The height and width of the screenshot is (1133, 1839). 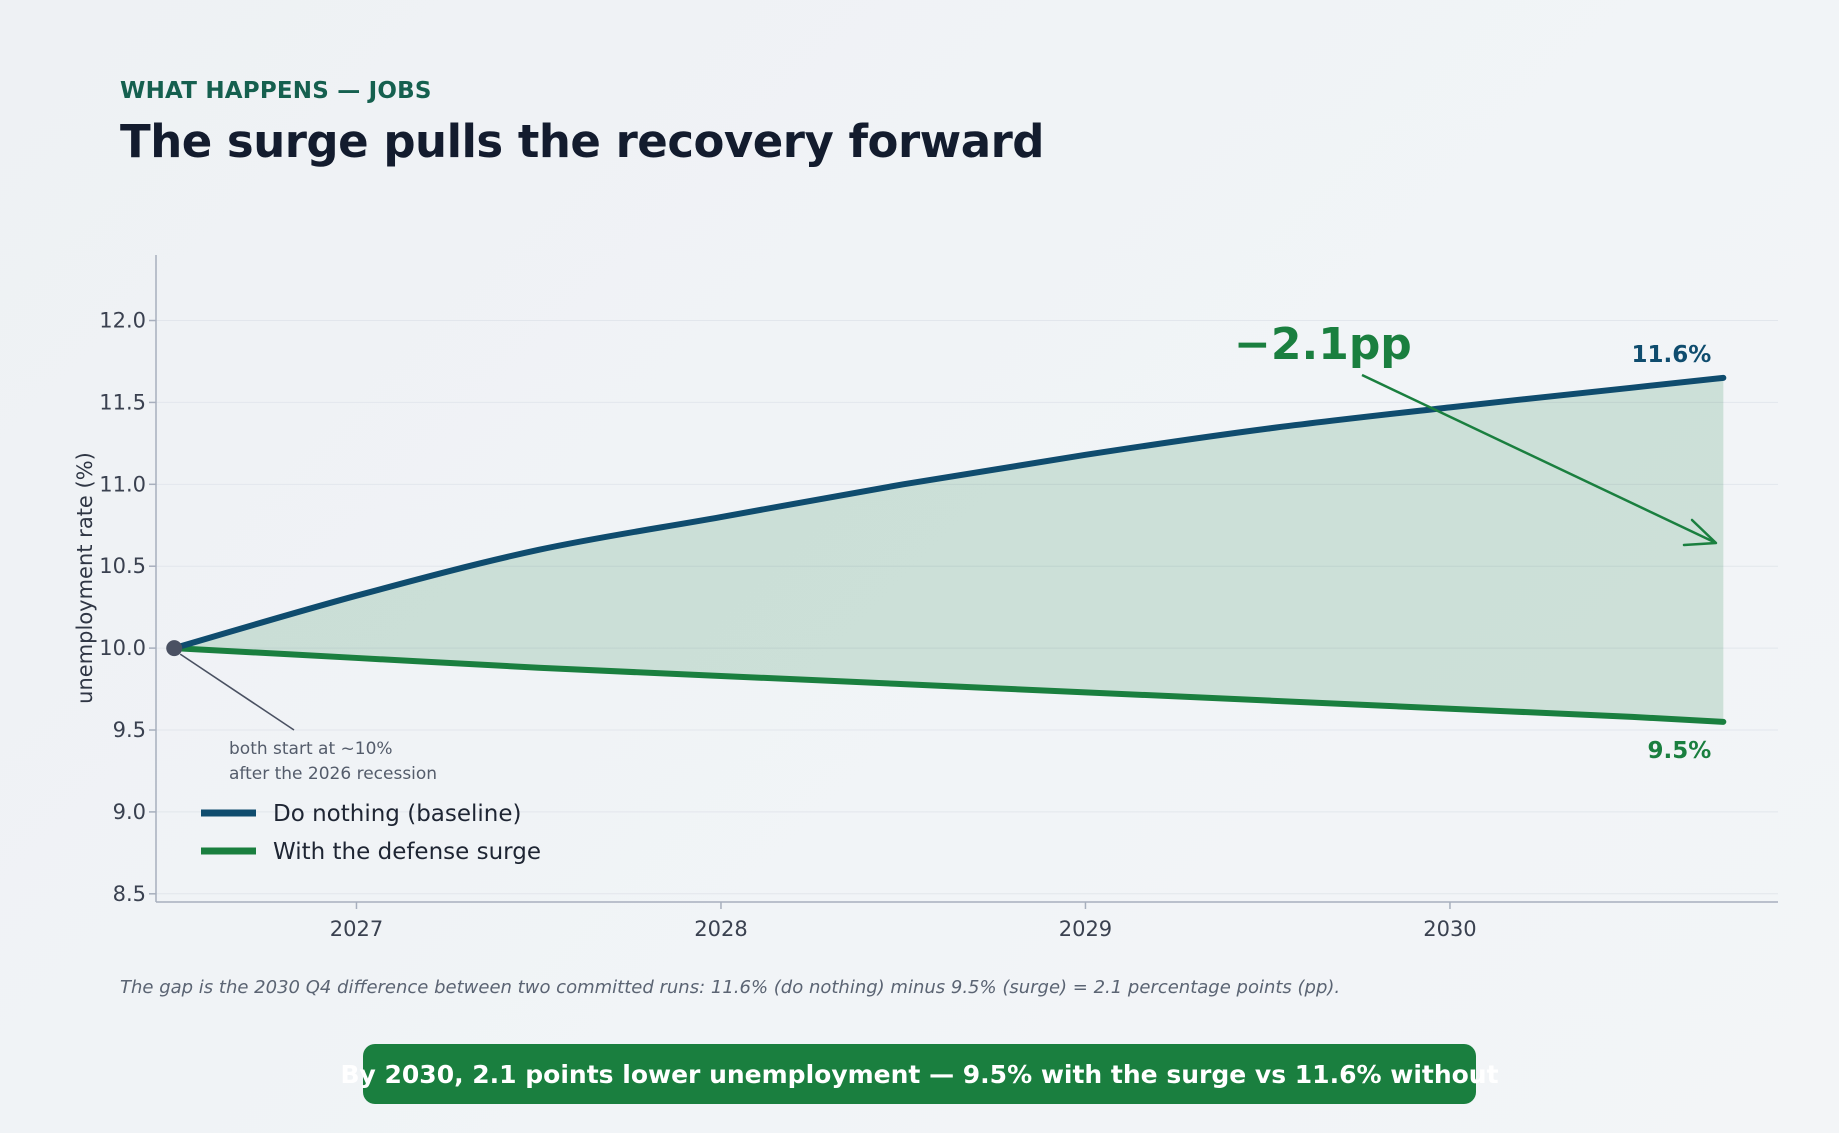 I want to click on y-tick-label: 11.0, so click(x=122, y=484).